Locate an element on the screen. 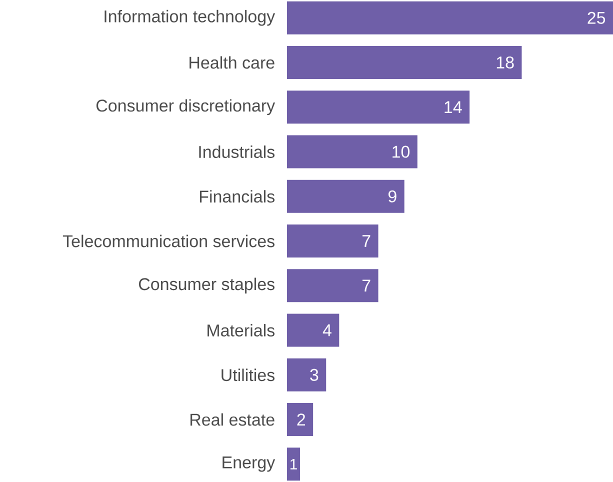 The width and height of the screenshot is (613, 482). y-tick-label: Consumer staples is located at coordinates (206, 286).